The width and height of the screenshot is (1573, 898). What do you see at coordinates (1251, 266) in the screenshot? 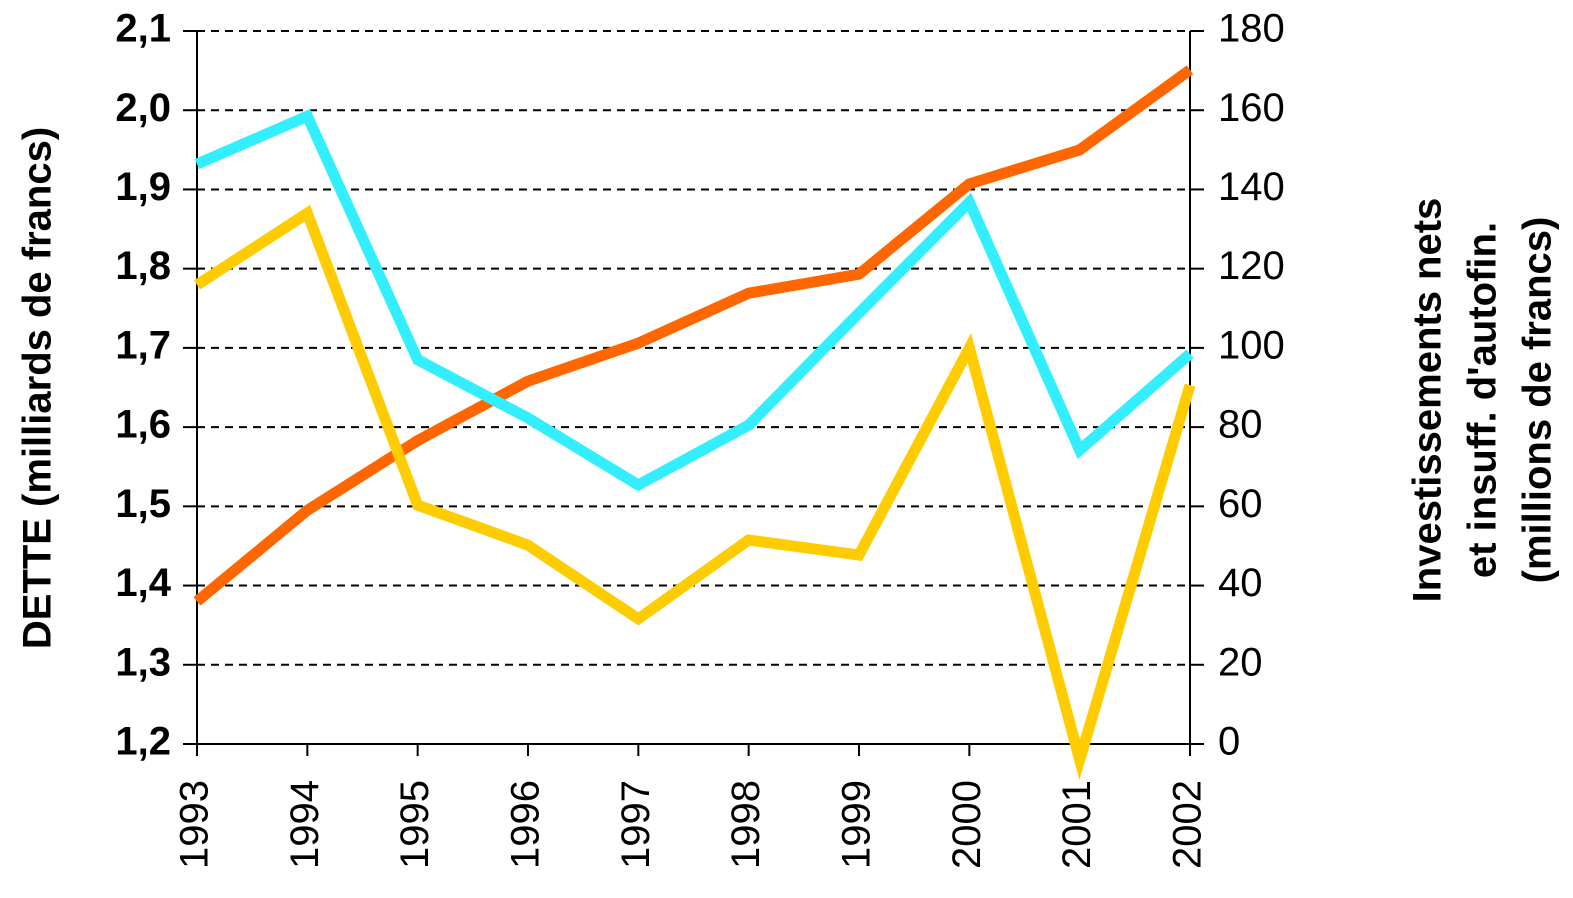
I see `y2-tick-label: 120` at bounding box center [1251, 266].